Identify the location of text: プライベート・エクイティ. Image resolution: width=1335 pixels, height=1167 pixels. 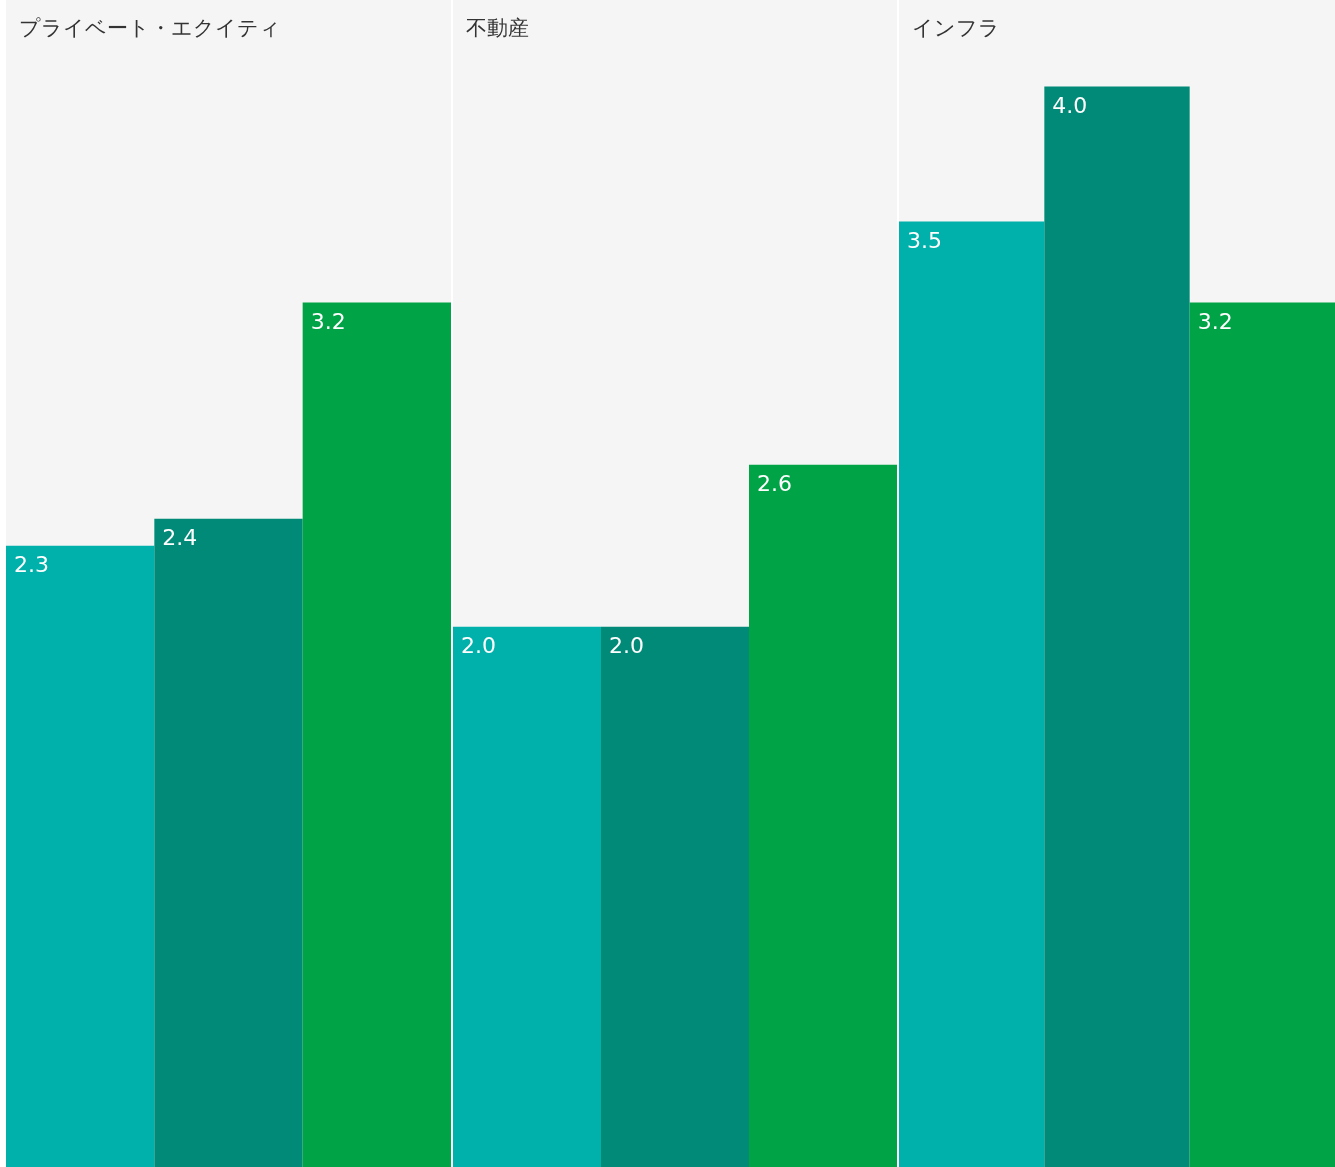
(150, 27).